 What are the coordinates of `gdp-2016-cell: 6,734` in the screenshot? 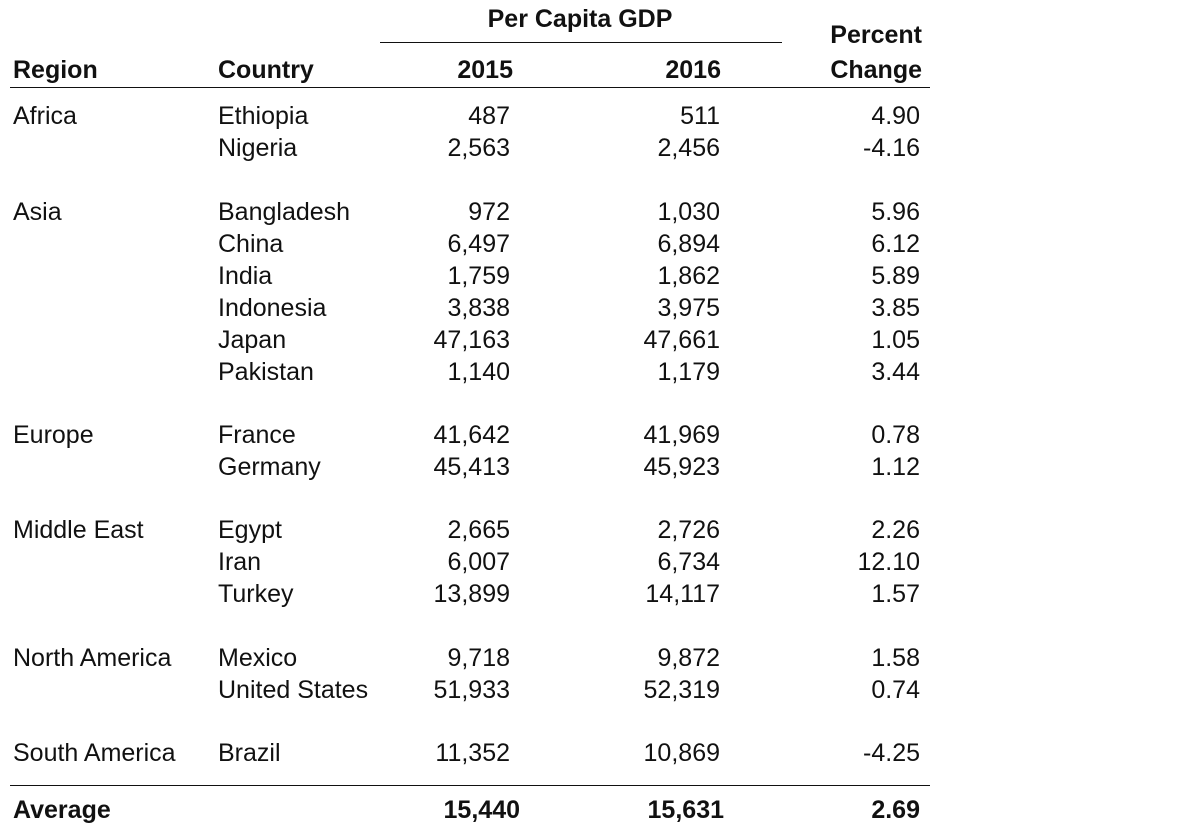 It's located at (688, 562).